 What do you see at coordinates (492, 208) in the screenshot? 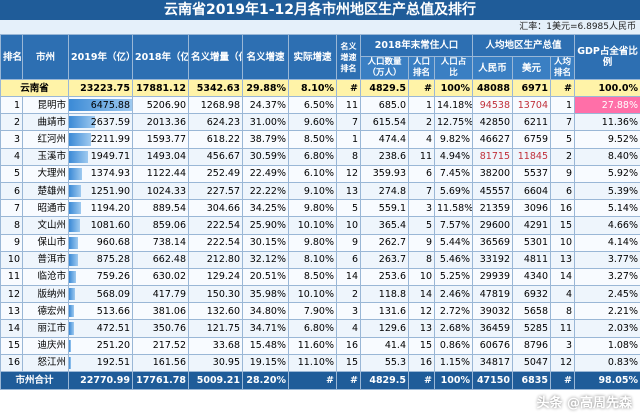
I see `per-capita-rmb-cell: 21359` at bounding box center [492, 208].